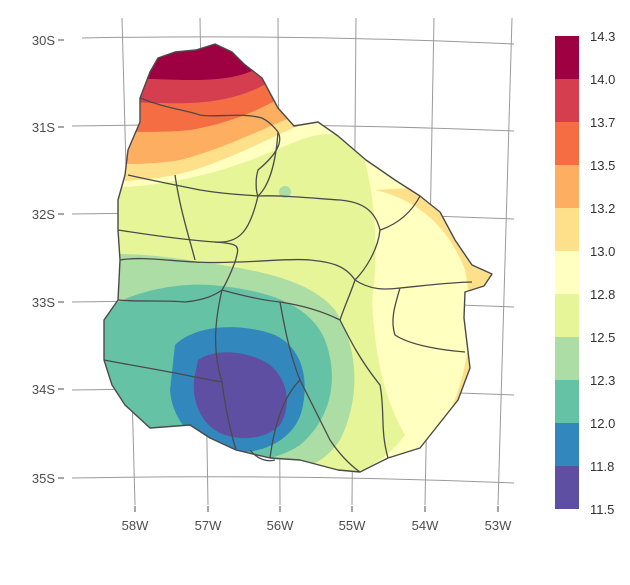 The width and height of the screenshot is (630, 585). I want to click on y-tick-label: 32S, so click(43, 214).